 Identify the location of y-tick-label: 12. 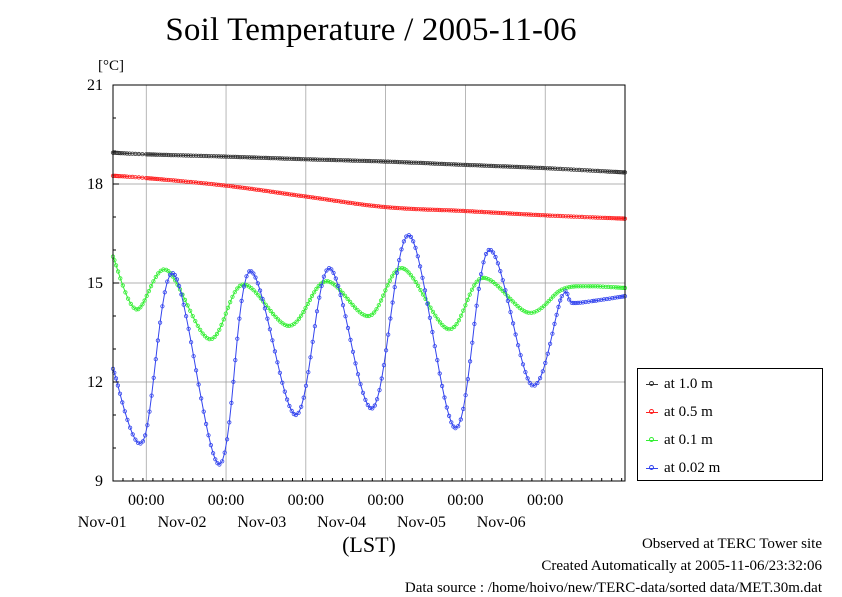
(95, 382).